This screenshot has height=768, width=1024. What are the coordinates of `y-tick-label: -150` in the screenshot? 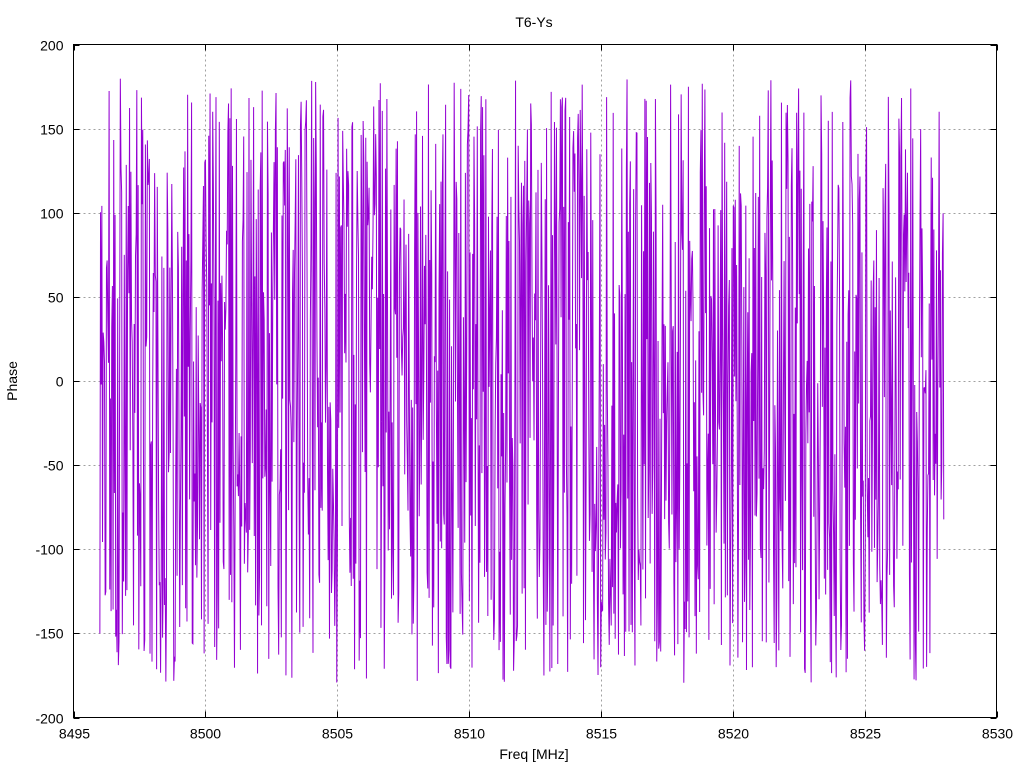 It's located at (49, 634).